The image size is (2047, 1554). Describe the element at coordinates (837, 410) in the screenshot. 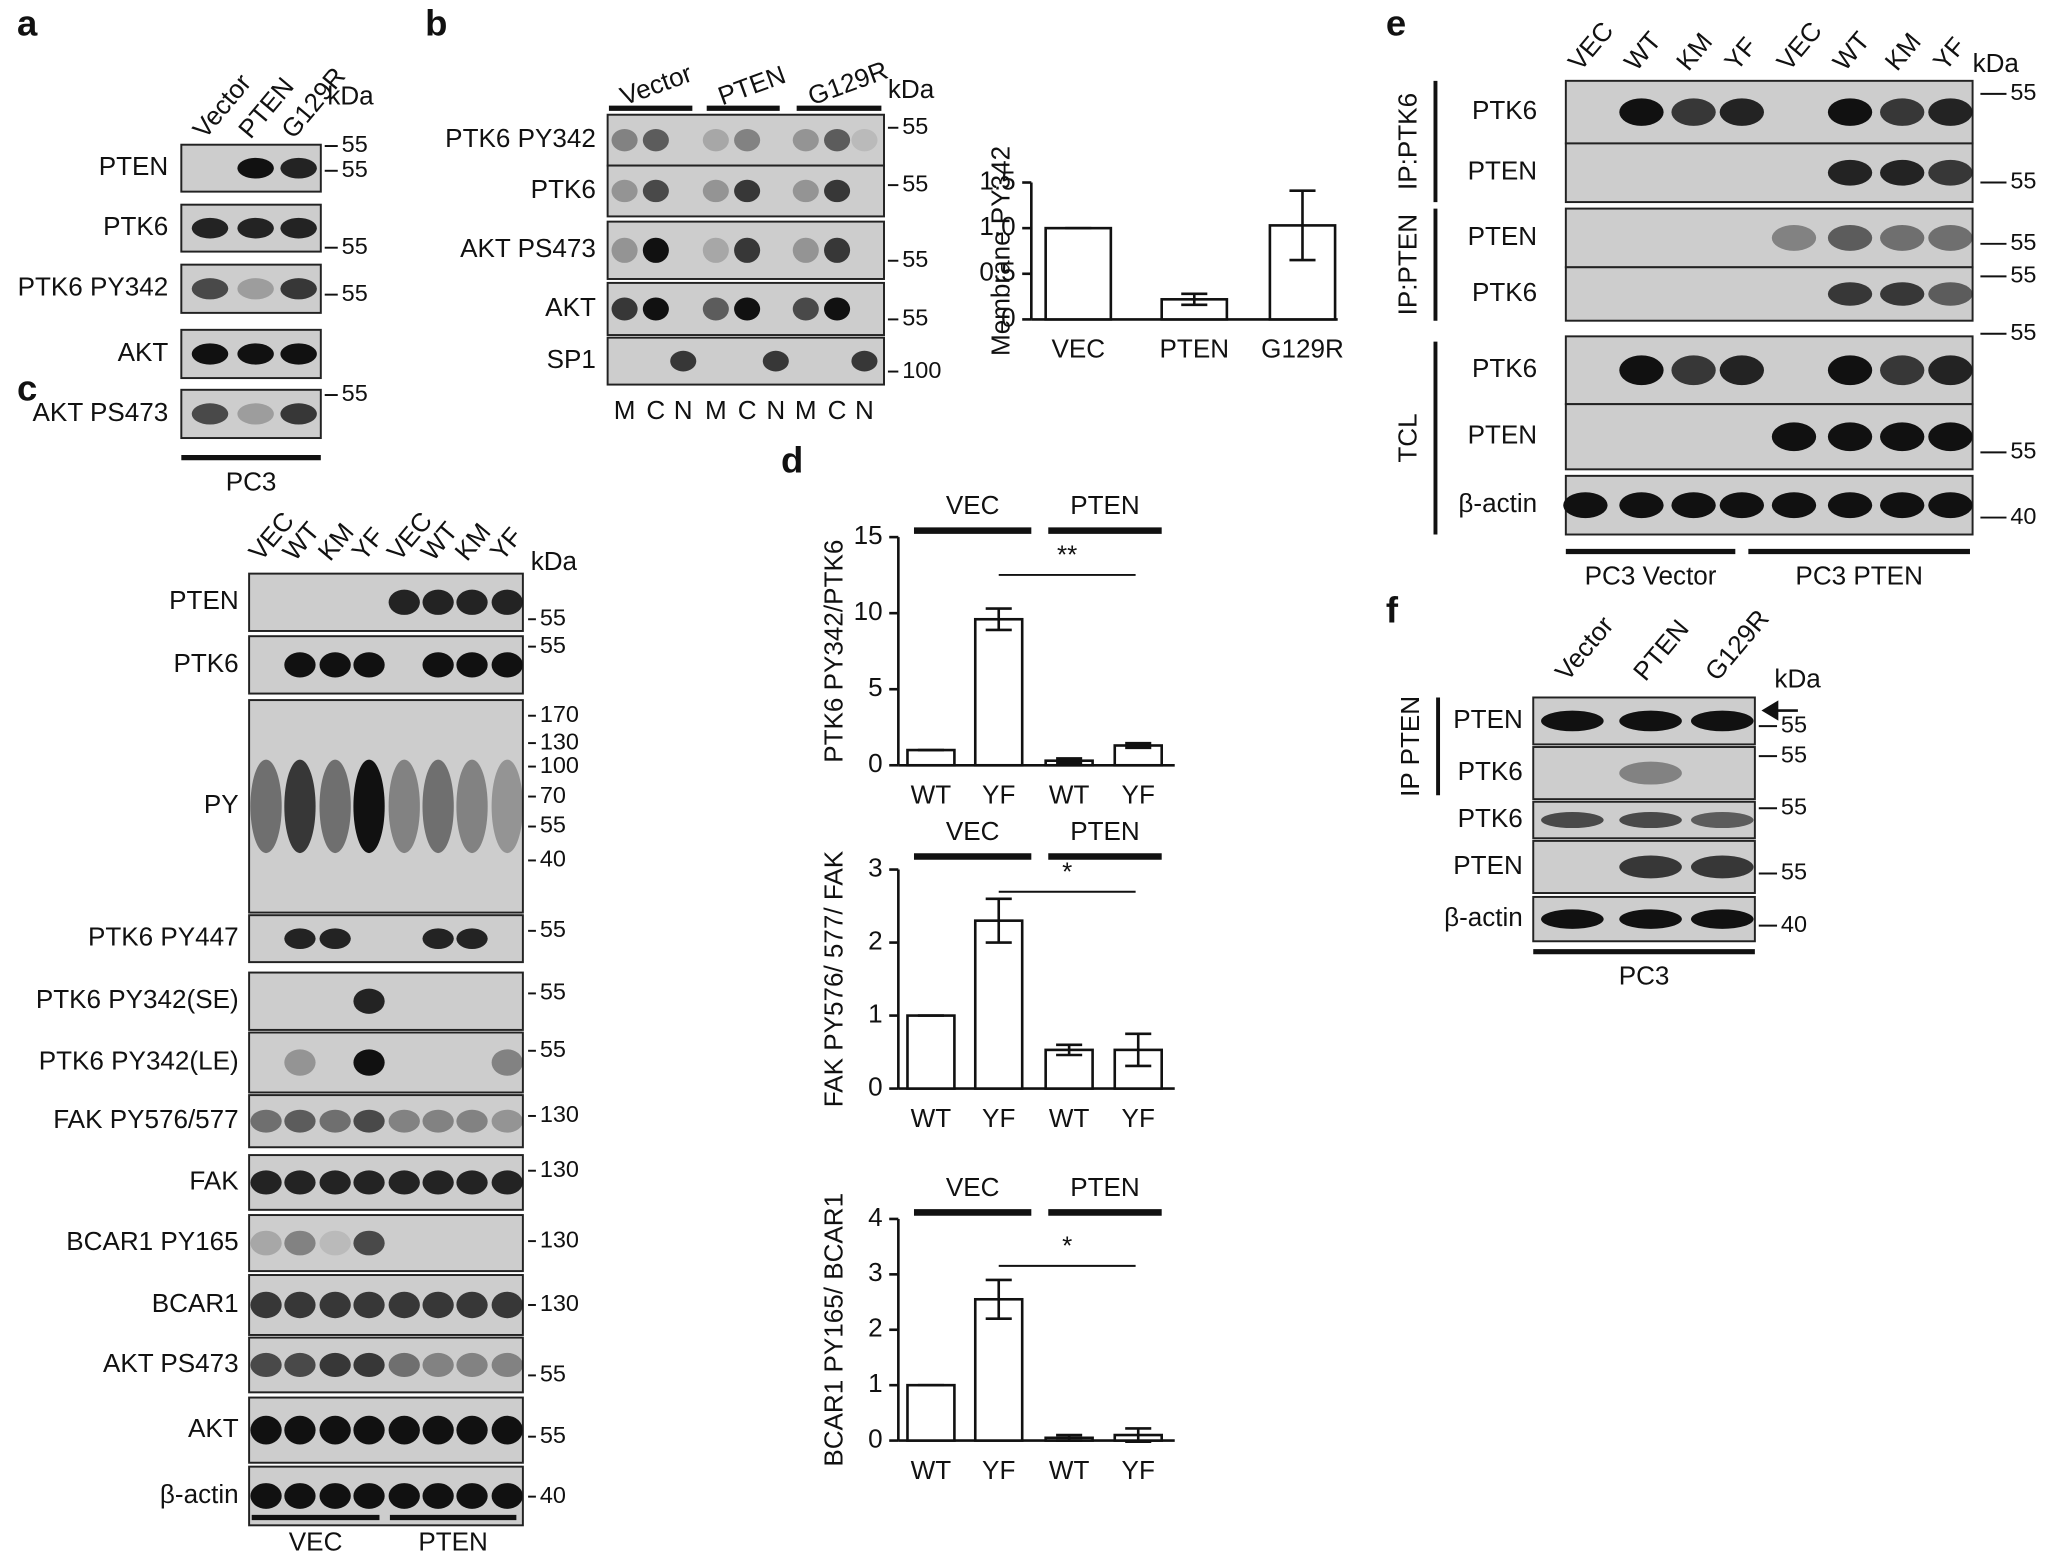

I see `fraction-label: C` at that location.